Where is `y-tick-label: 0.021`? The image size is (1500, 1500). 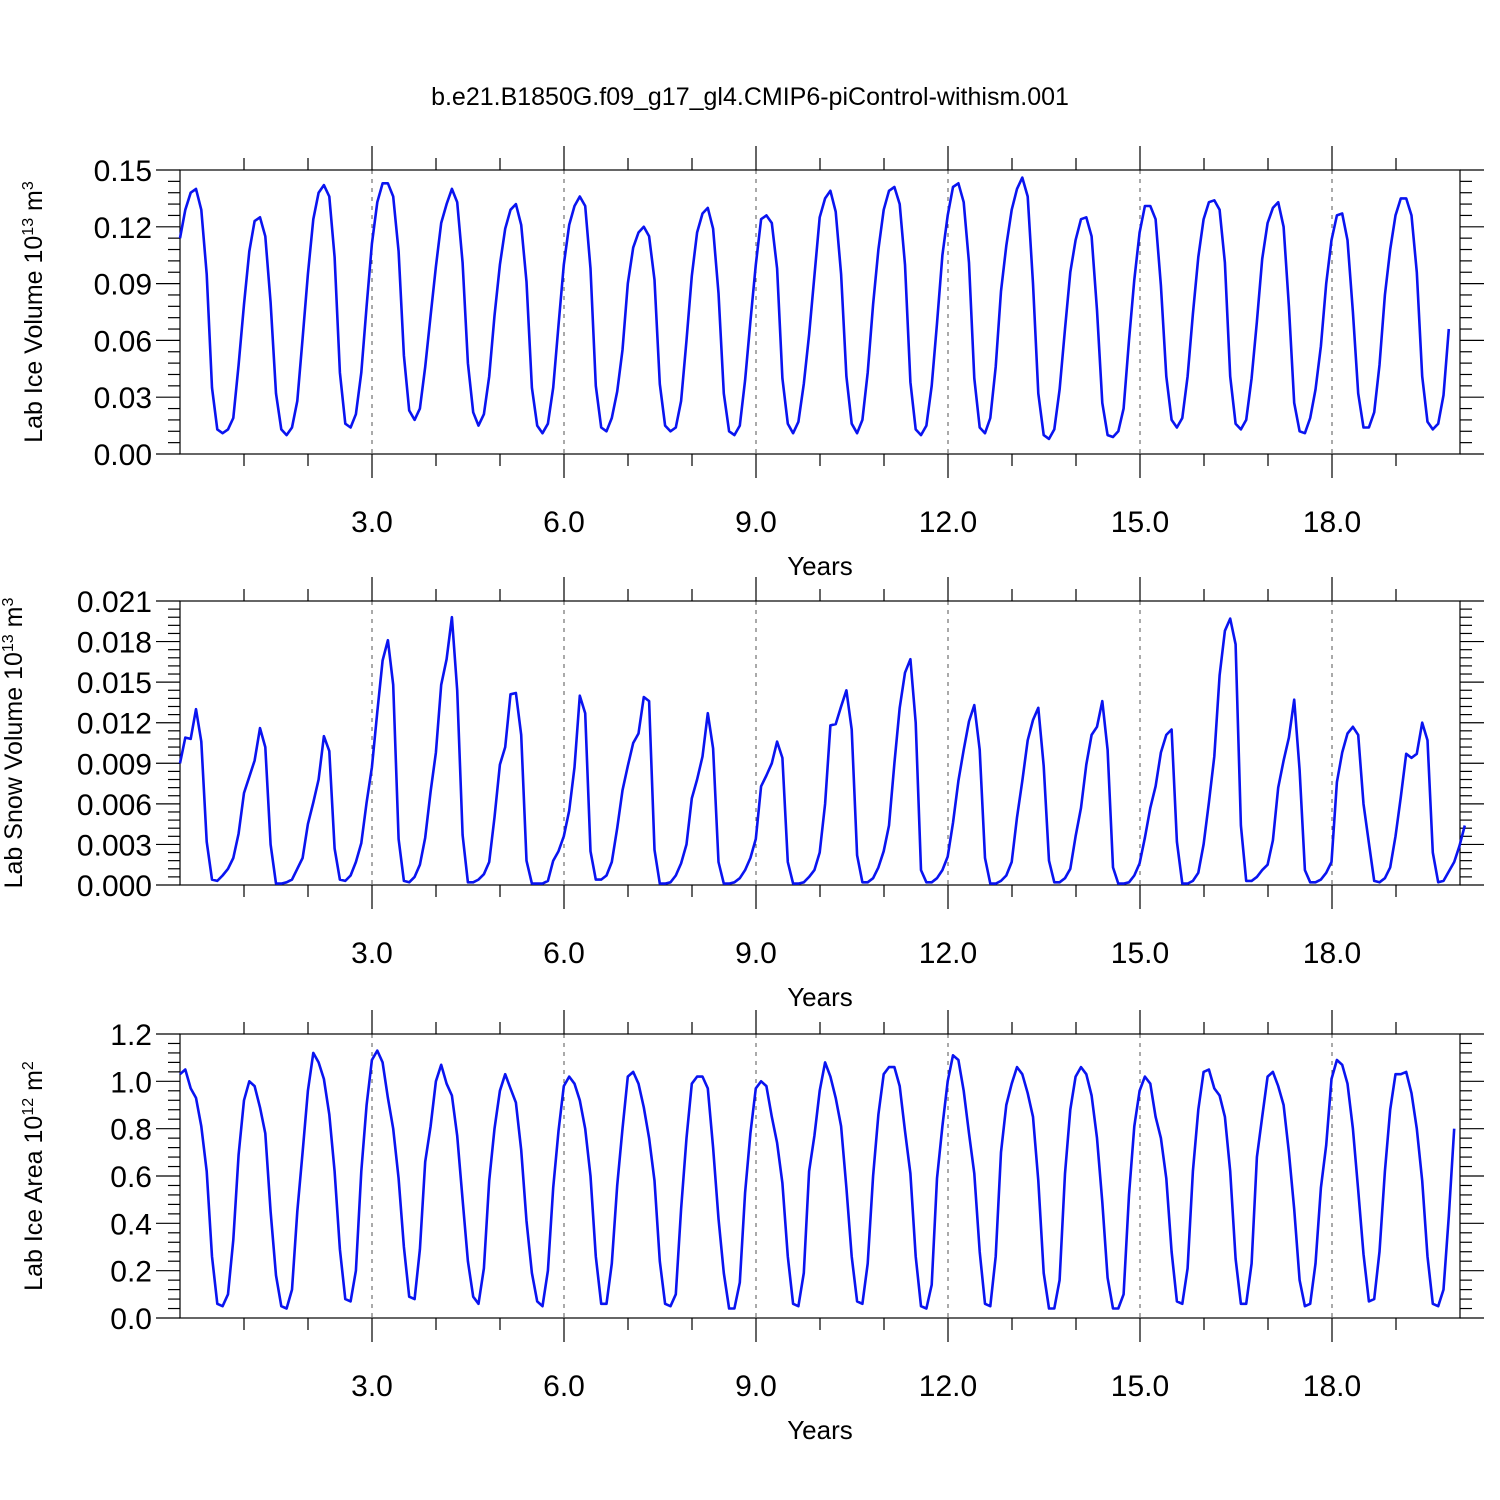
y-tick-label: 0.021 is located at coordinates (114, 602).